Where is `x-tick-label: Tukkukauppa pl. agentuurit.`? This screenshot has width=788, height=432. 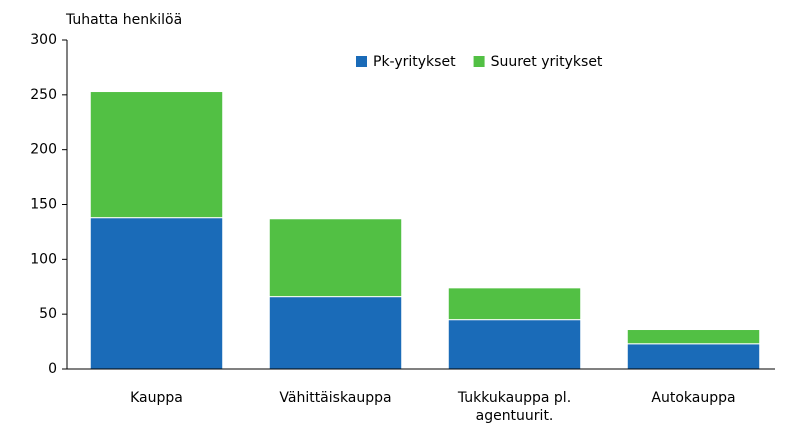 x-tick-label: Tukkukauppa pl. agentuurit. is located at coordinates (514, 407).